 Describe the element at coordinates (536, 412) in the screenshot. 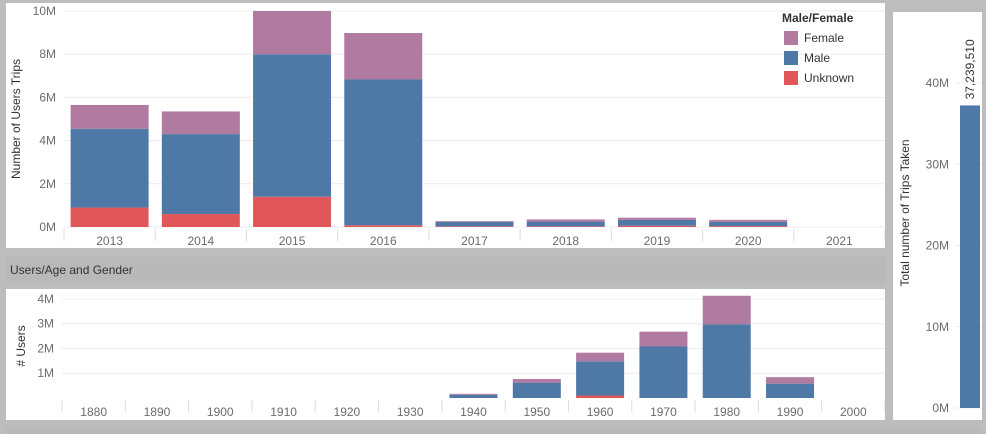

I see `x-tick-label: 1950` at that location.